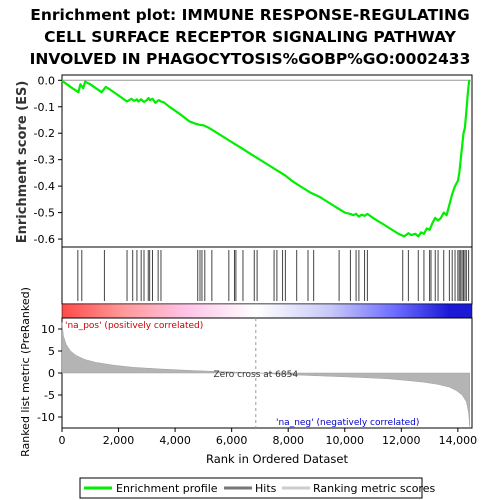  Describe the element at coordinates (44, 133) in the screenshot. I see `es-y-tick-label: -0.2` at that location.